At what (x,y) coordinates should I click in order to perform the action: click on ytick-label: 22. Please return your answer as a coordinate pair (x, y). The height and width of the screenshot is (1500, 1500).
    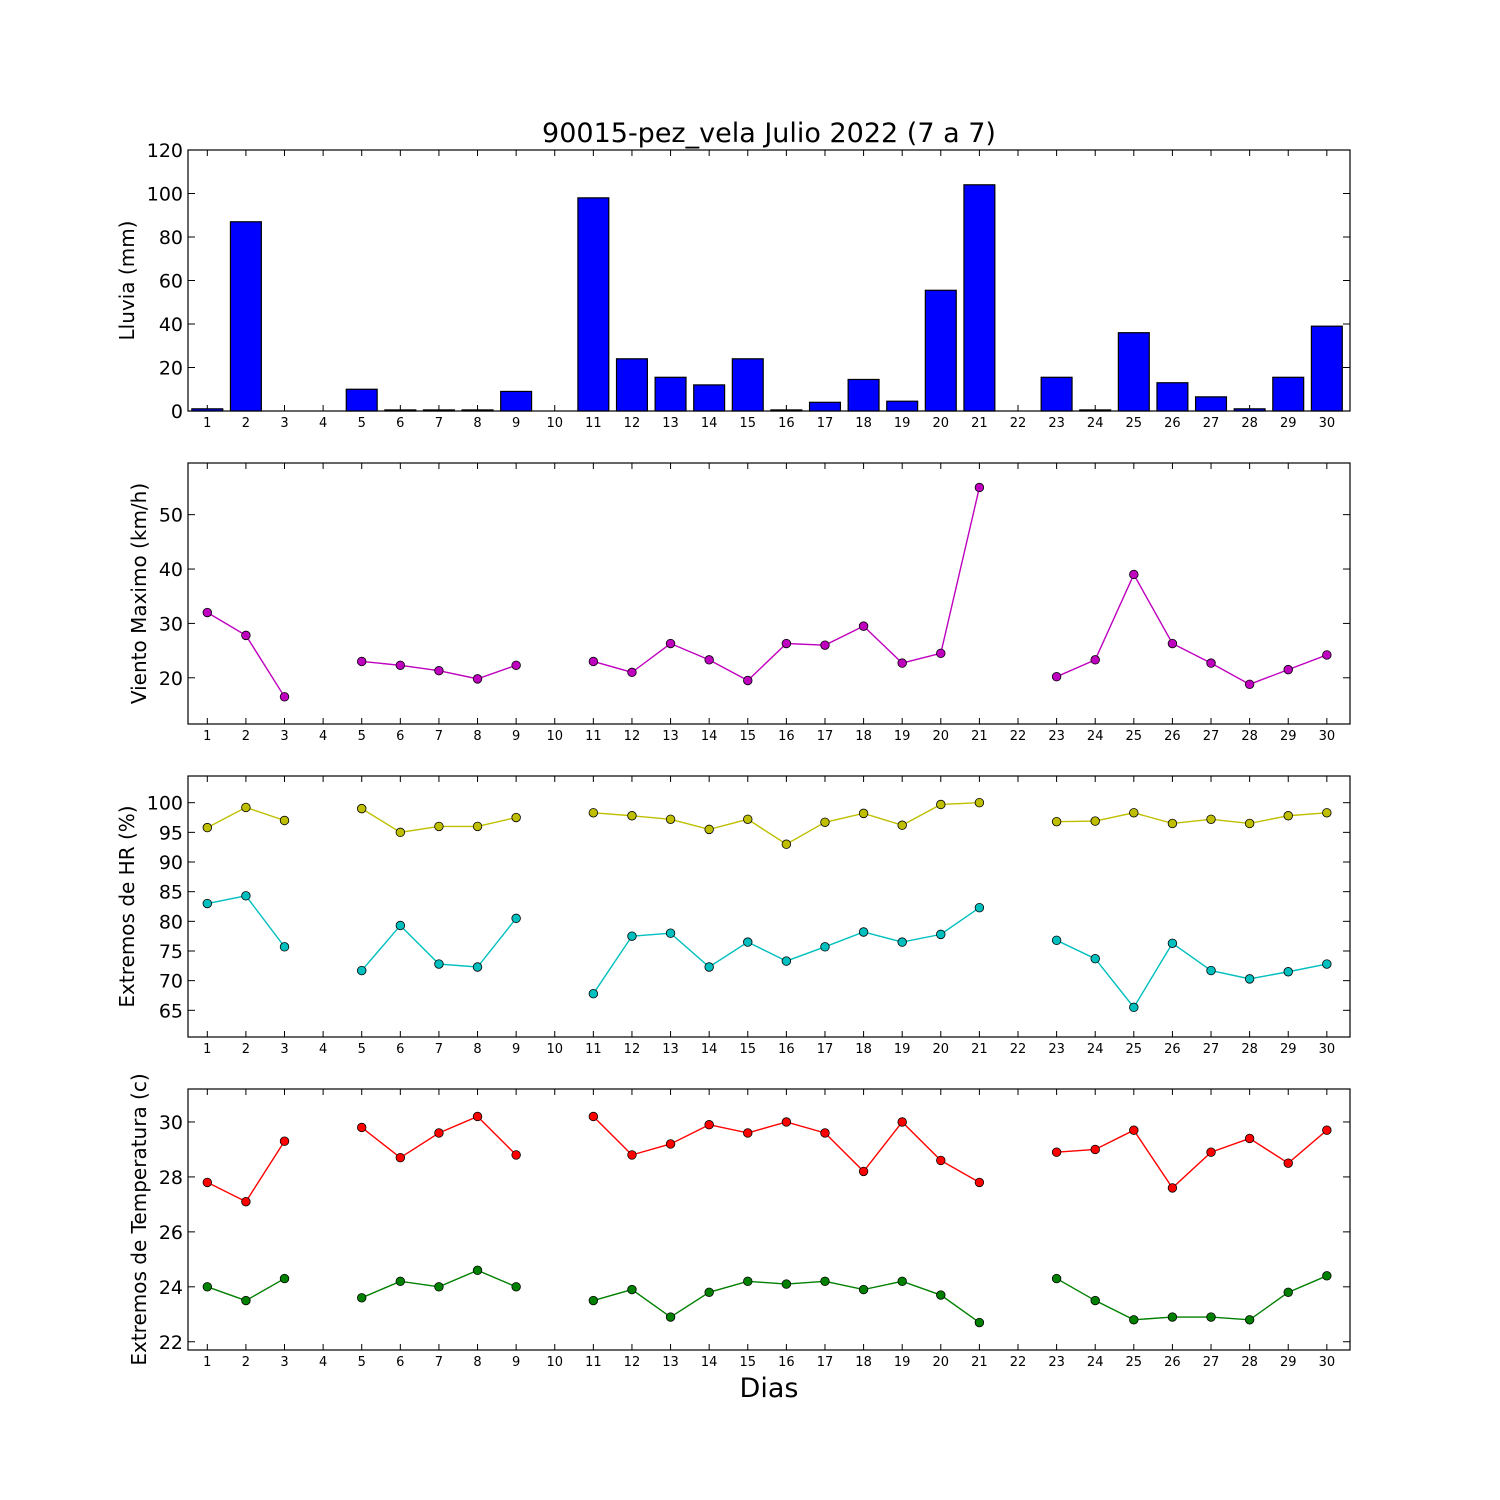
    Looking at the image, I should click on (171, 1343).